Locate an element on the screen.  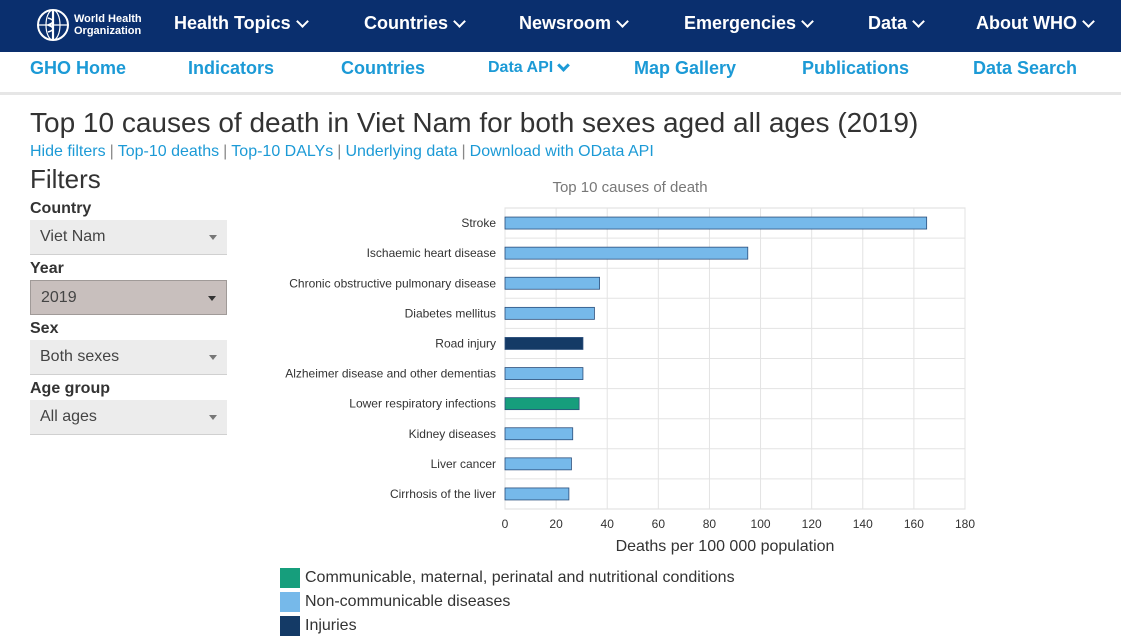
filters-heading: Filters is located at coordinates (65, 179).